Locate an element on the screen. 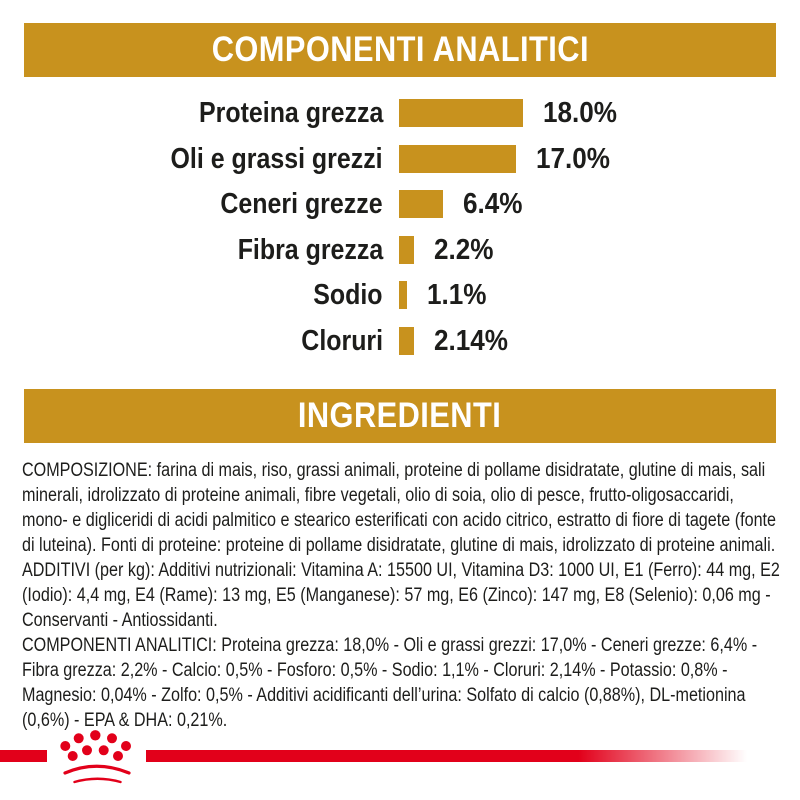  chart-category-label-text: Cloruri is located at coordinates (342, 340).